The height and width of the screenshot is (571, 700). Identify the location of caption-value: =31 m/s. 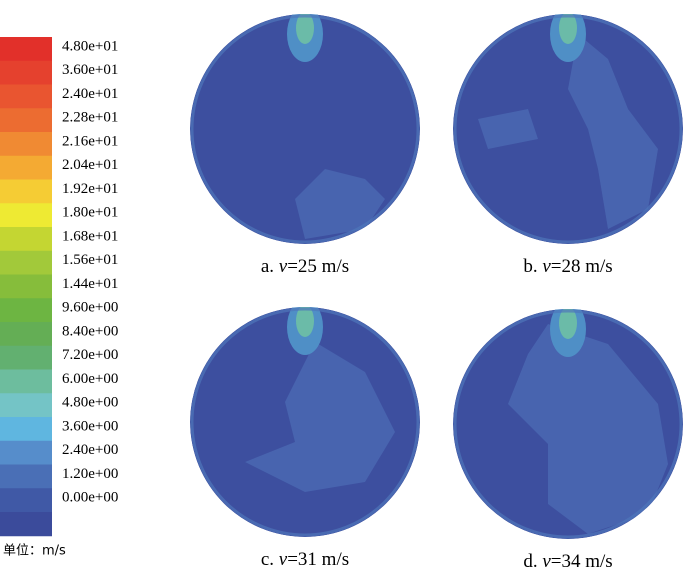
(318, 559).